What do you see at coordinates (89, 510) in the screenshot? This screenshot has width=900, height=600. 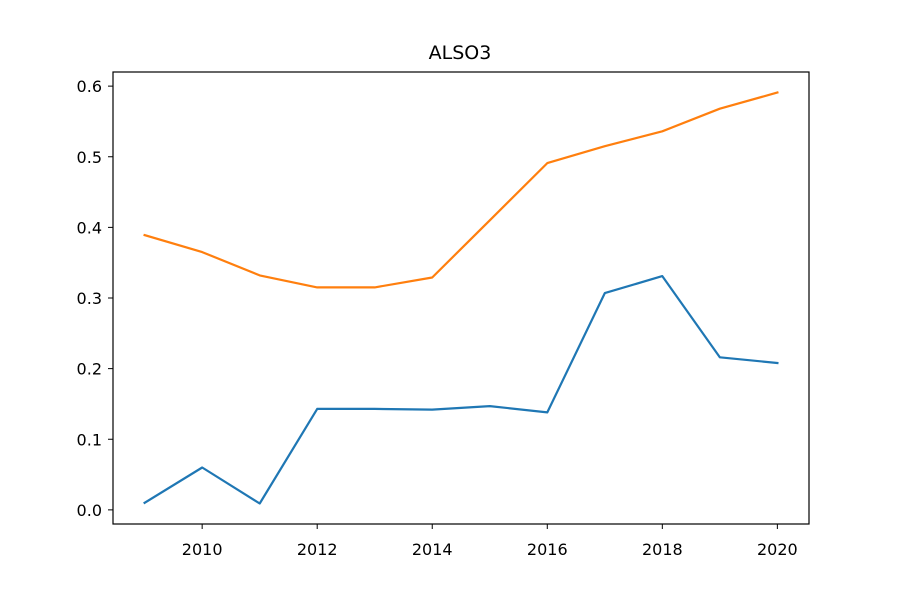 I see `y-tick-label: 0.0` at bounding box center [89, 510].